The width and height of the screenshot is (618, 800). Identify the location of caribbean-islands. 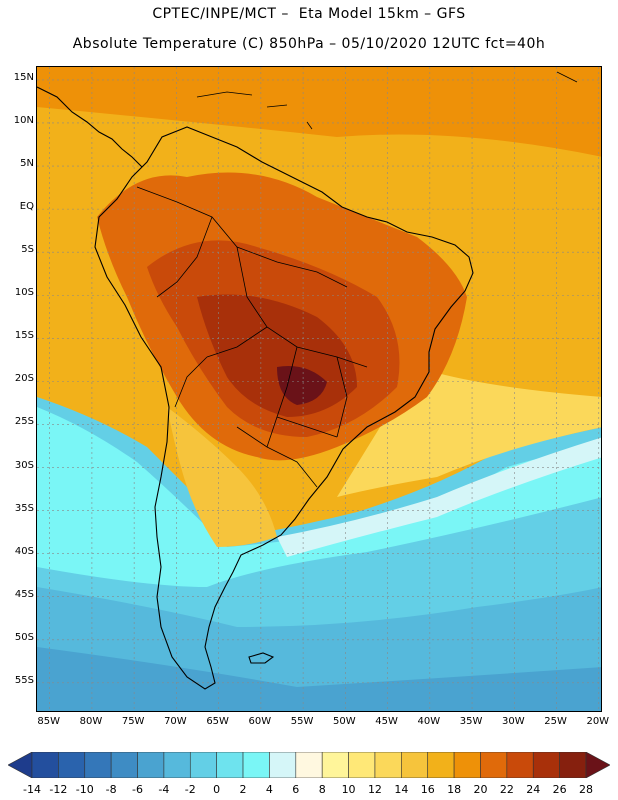
(387, 100).